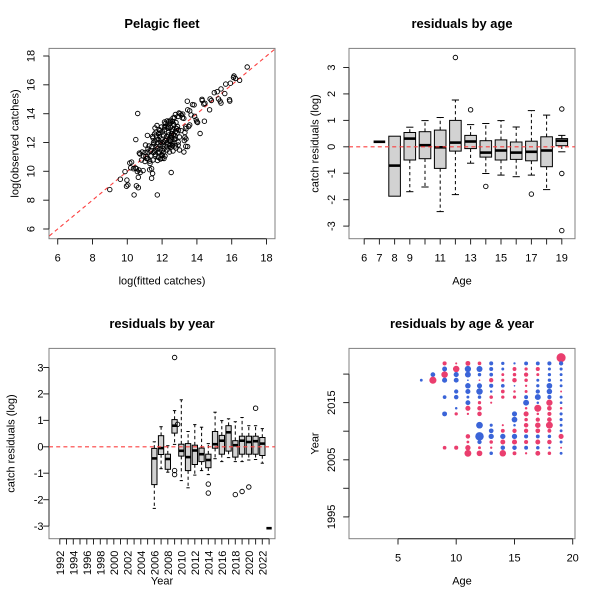 The width and height of the screenshot is (600, 600). I want to click on svg-text: 1998, so click(102, 563).